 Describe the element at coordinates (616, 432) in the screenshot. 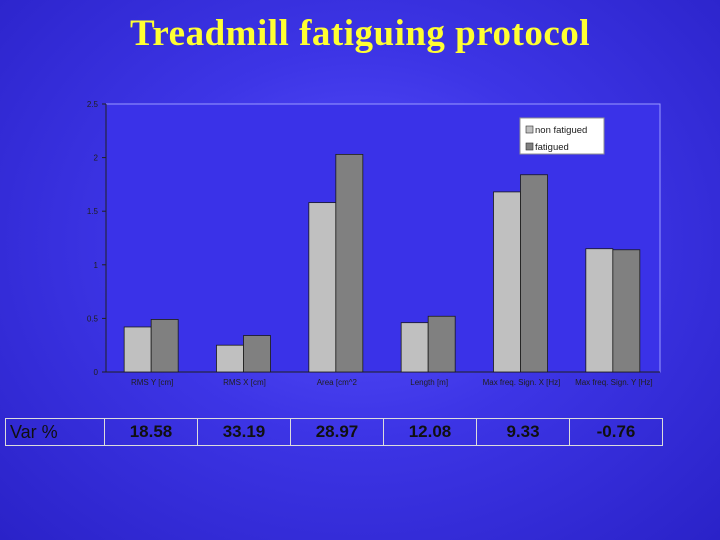

I see `variation-value: -0.76` at that location.